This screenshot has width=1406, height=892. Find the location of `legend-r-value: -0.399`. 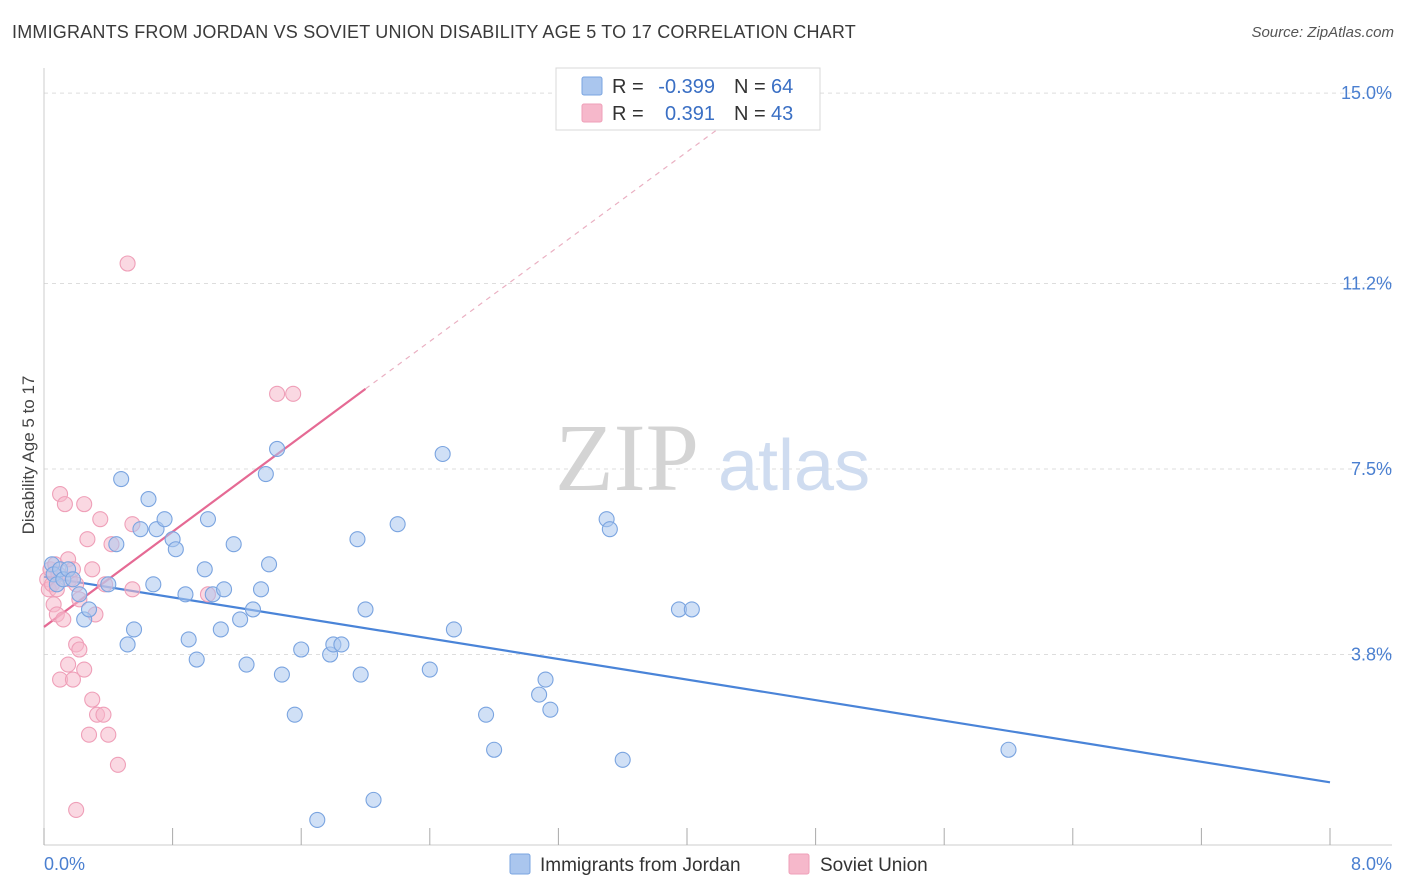

legend-r-value: -0.399 is located at coordinates (686, 87).